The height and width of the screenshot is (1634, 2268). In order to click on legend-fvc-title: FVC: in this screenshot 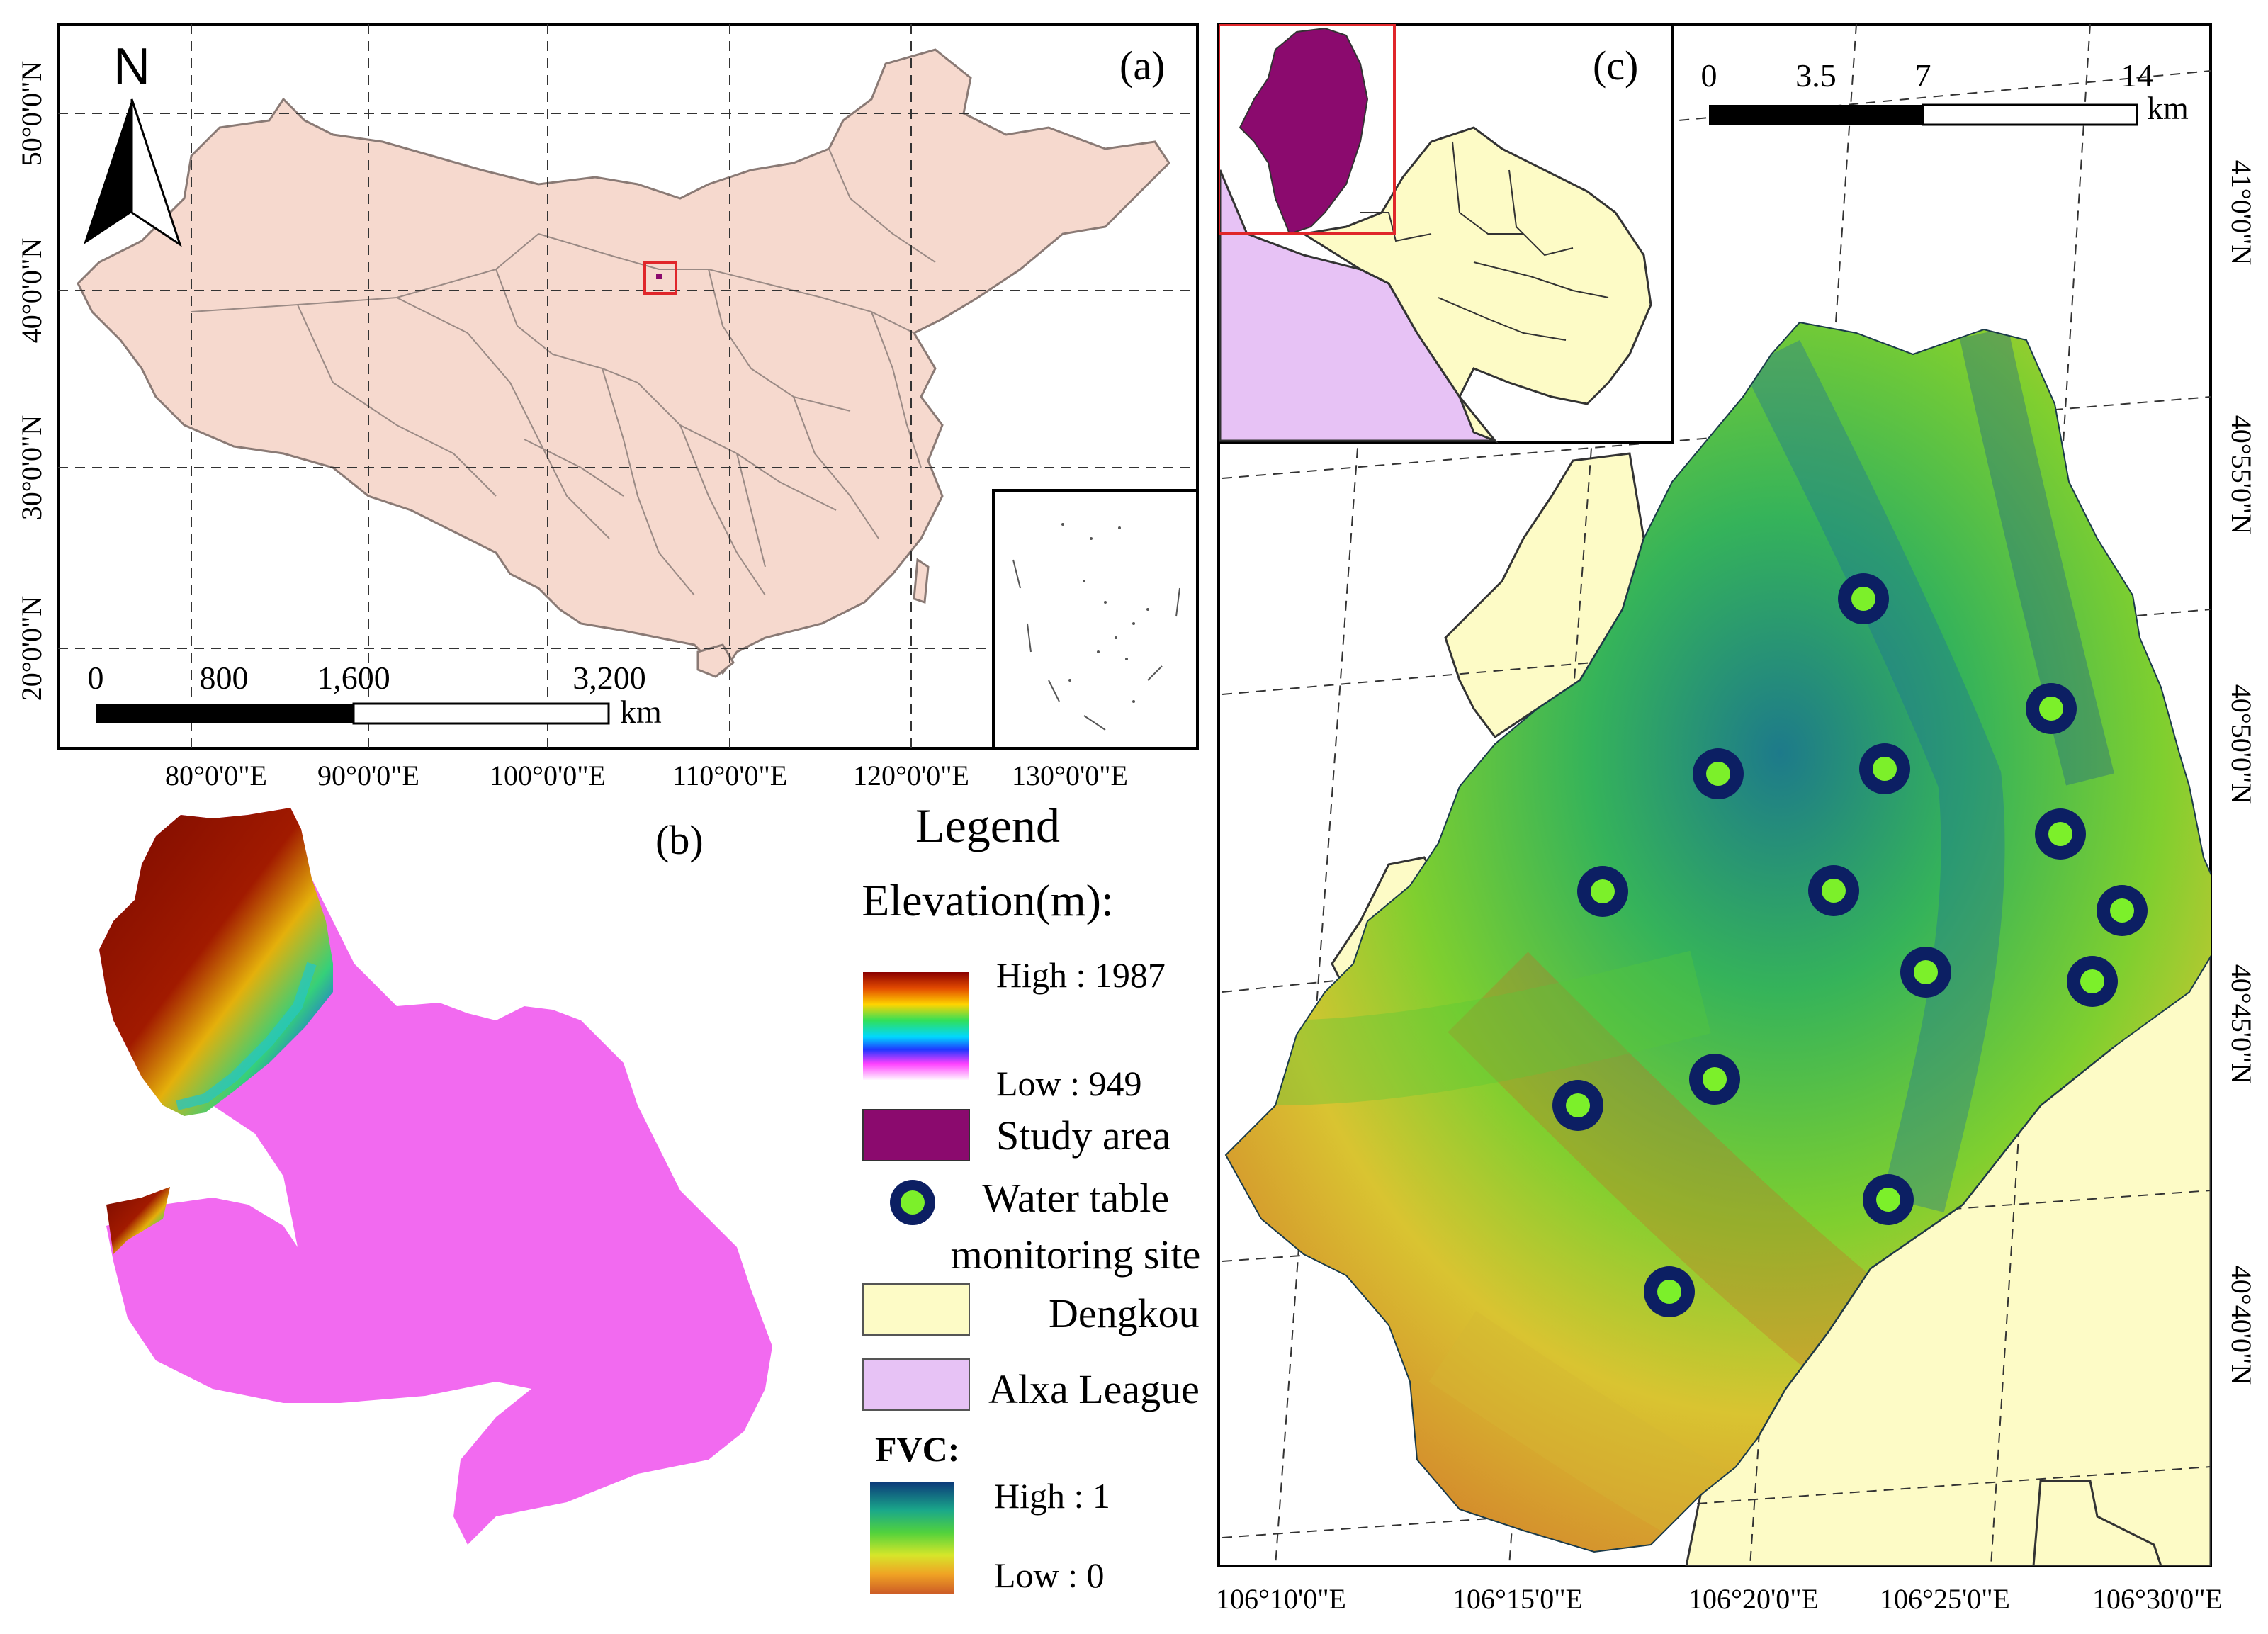, I will do `click(917, 1449)`.